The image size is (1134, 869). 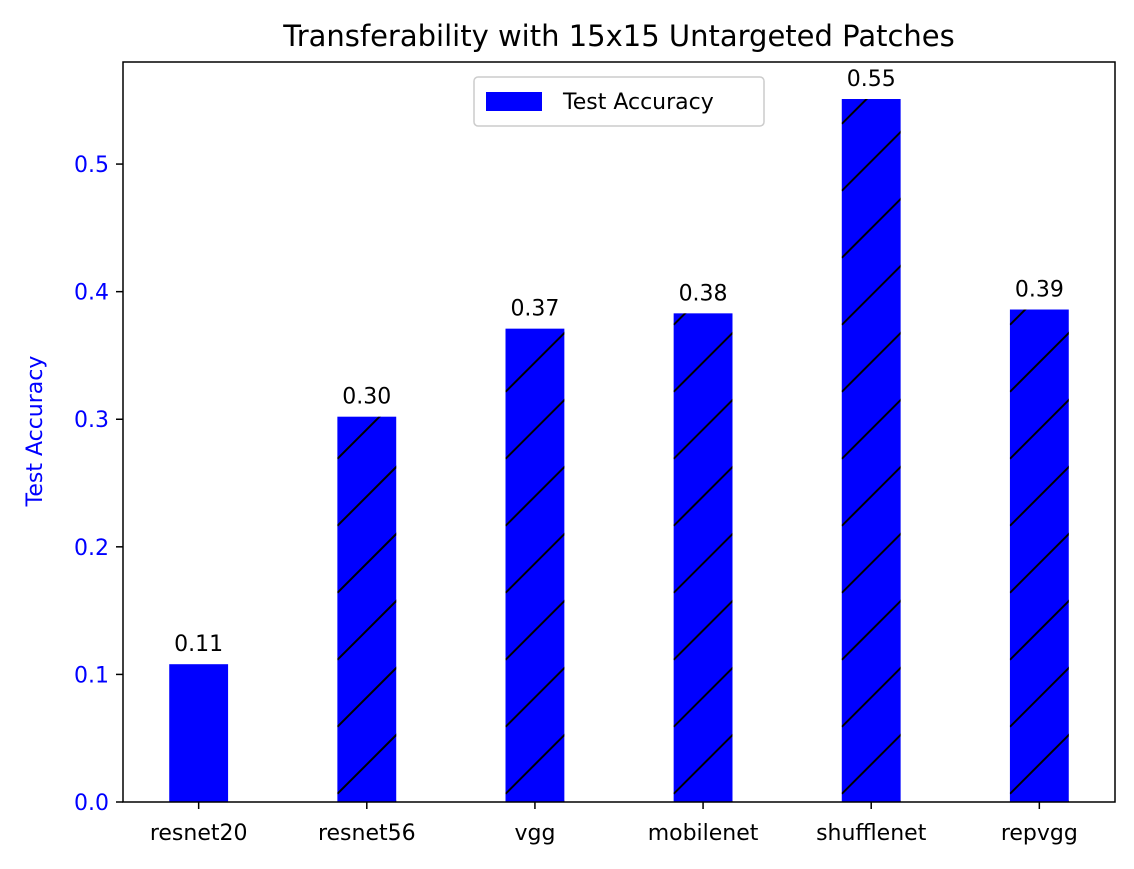 I want to click on y-tick-label: 0.3, so click(x=91, y=420).